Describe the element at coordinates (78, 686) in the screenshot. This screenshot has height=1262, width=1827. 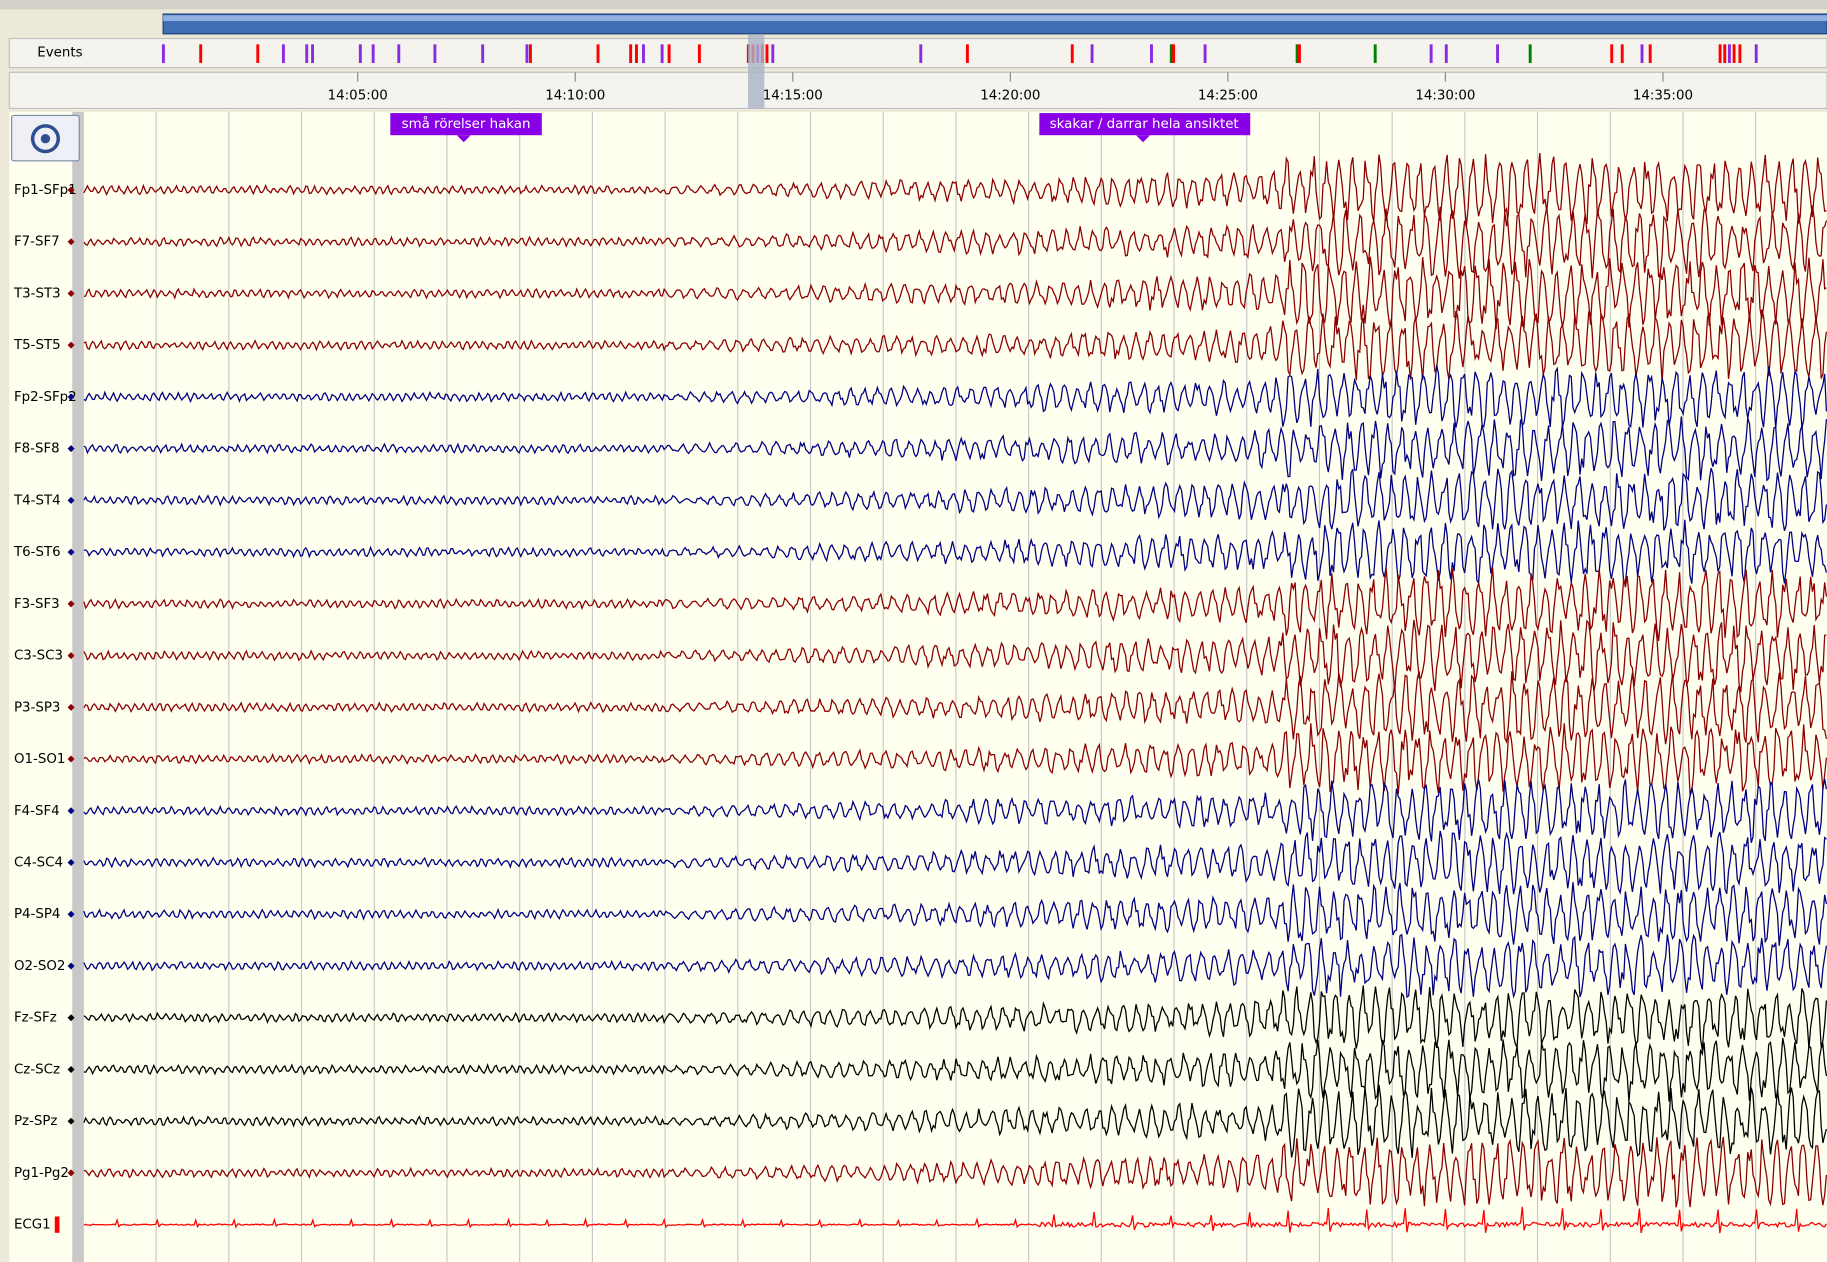
I see `label-gutter` at that location.